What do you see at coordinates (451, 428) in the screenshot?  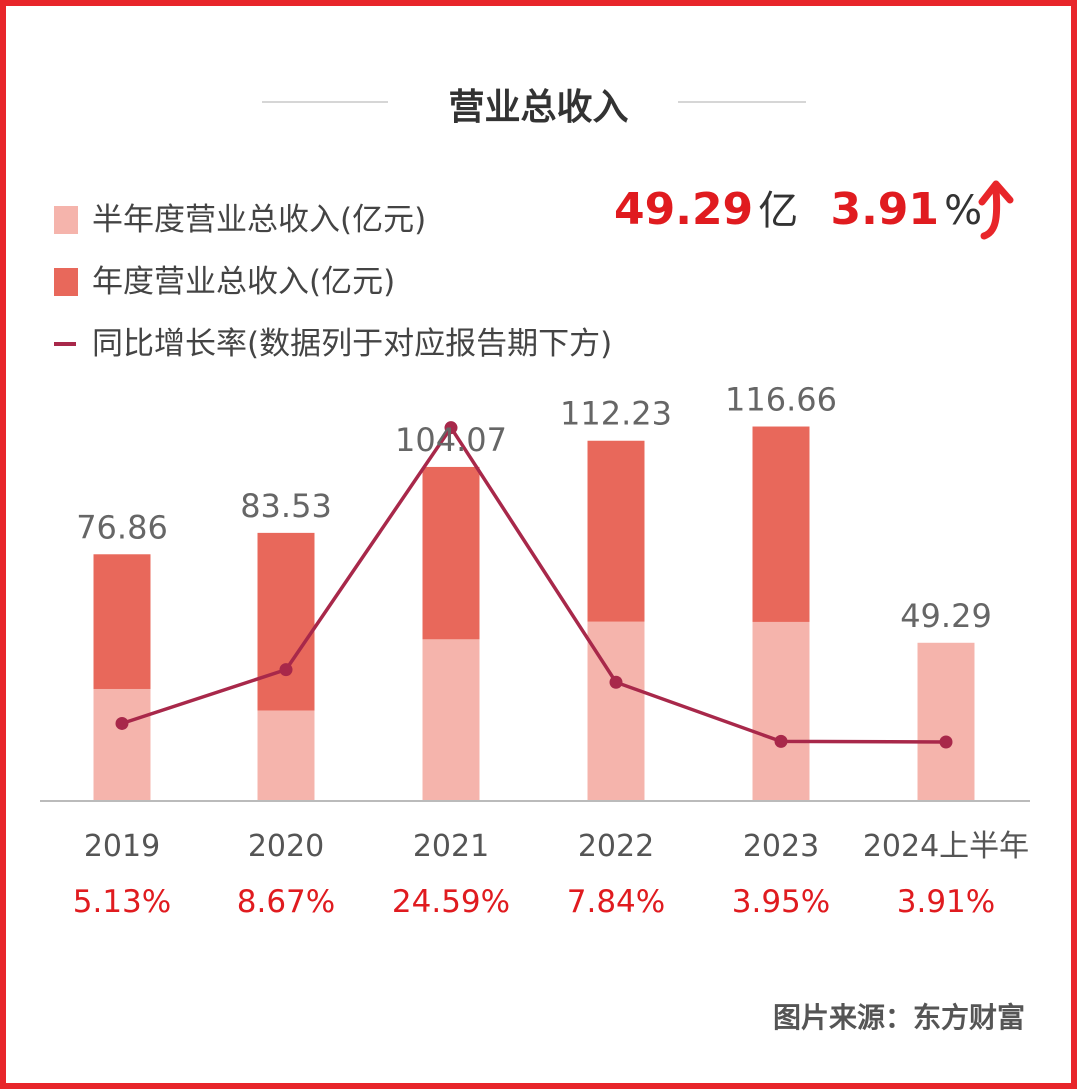 I see `growth-point-2021` at bounding box center [451, 428].